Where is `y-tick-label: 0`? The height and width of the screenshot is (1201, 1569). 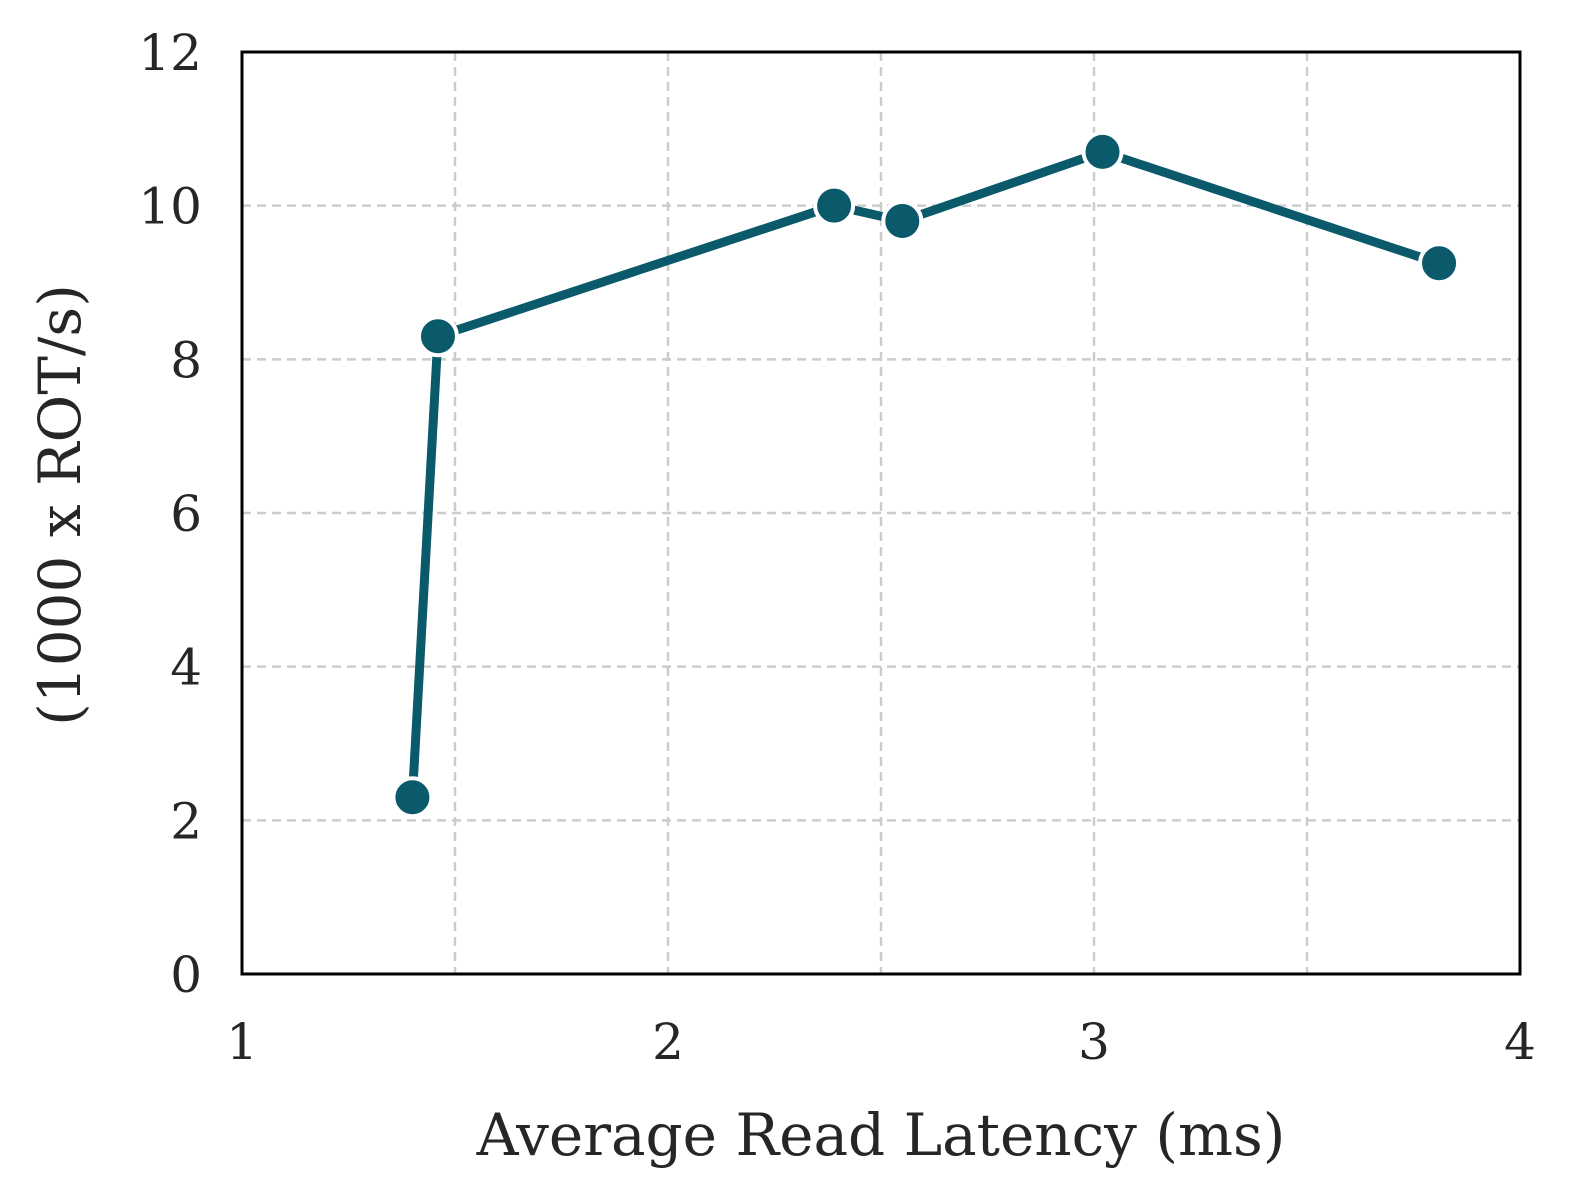
y-tick-label: 0 is located at coordinates (186, 975).